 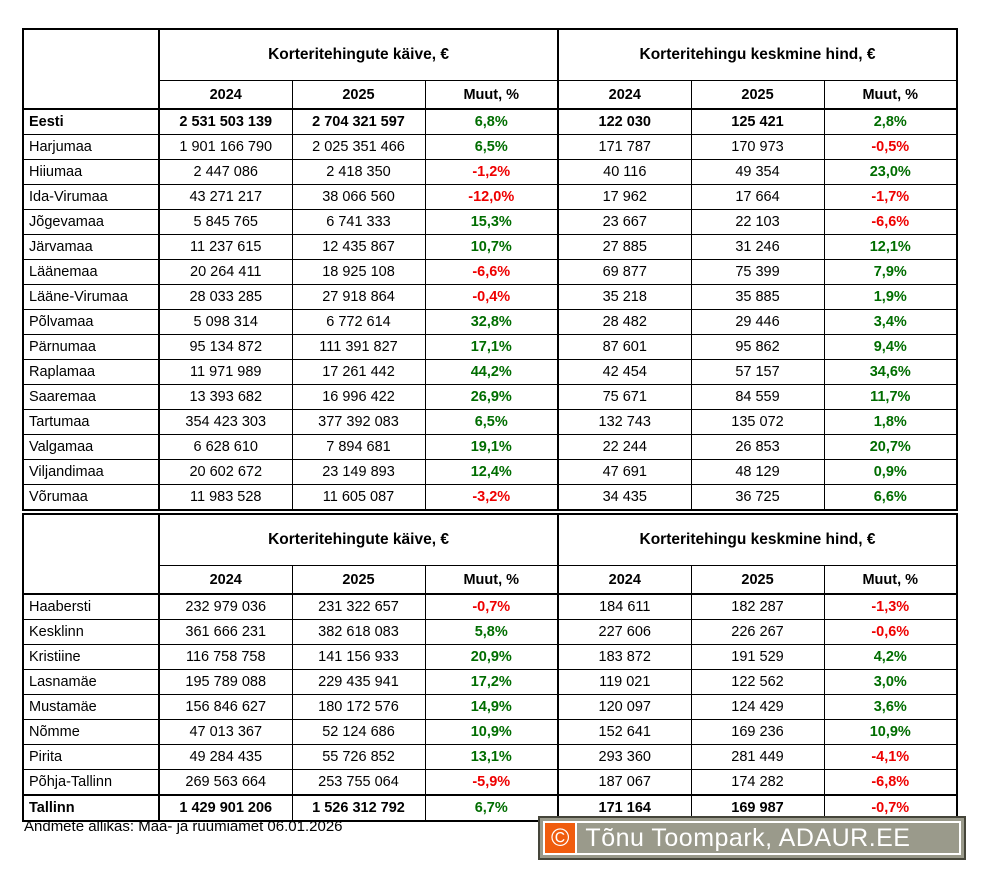 I want to click on turnover-2025-cell: 38 066 560, so click(x=358, y=197).